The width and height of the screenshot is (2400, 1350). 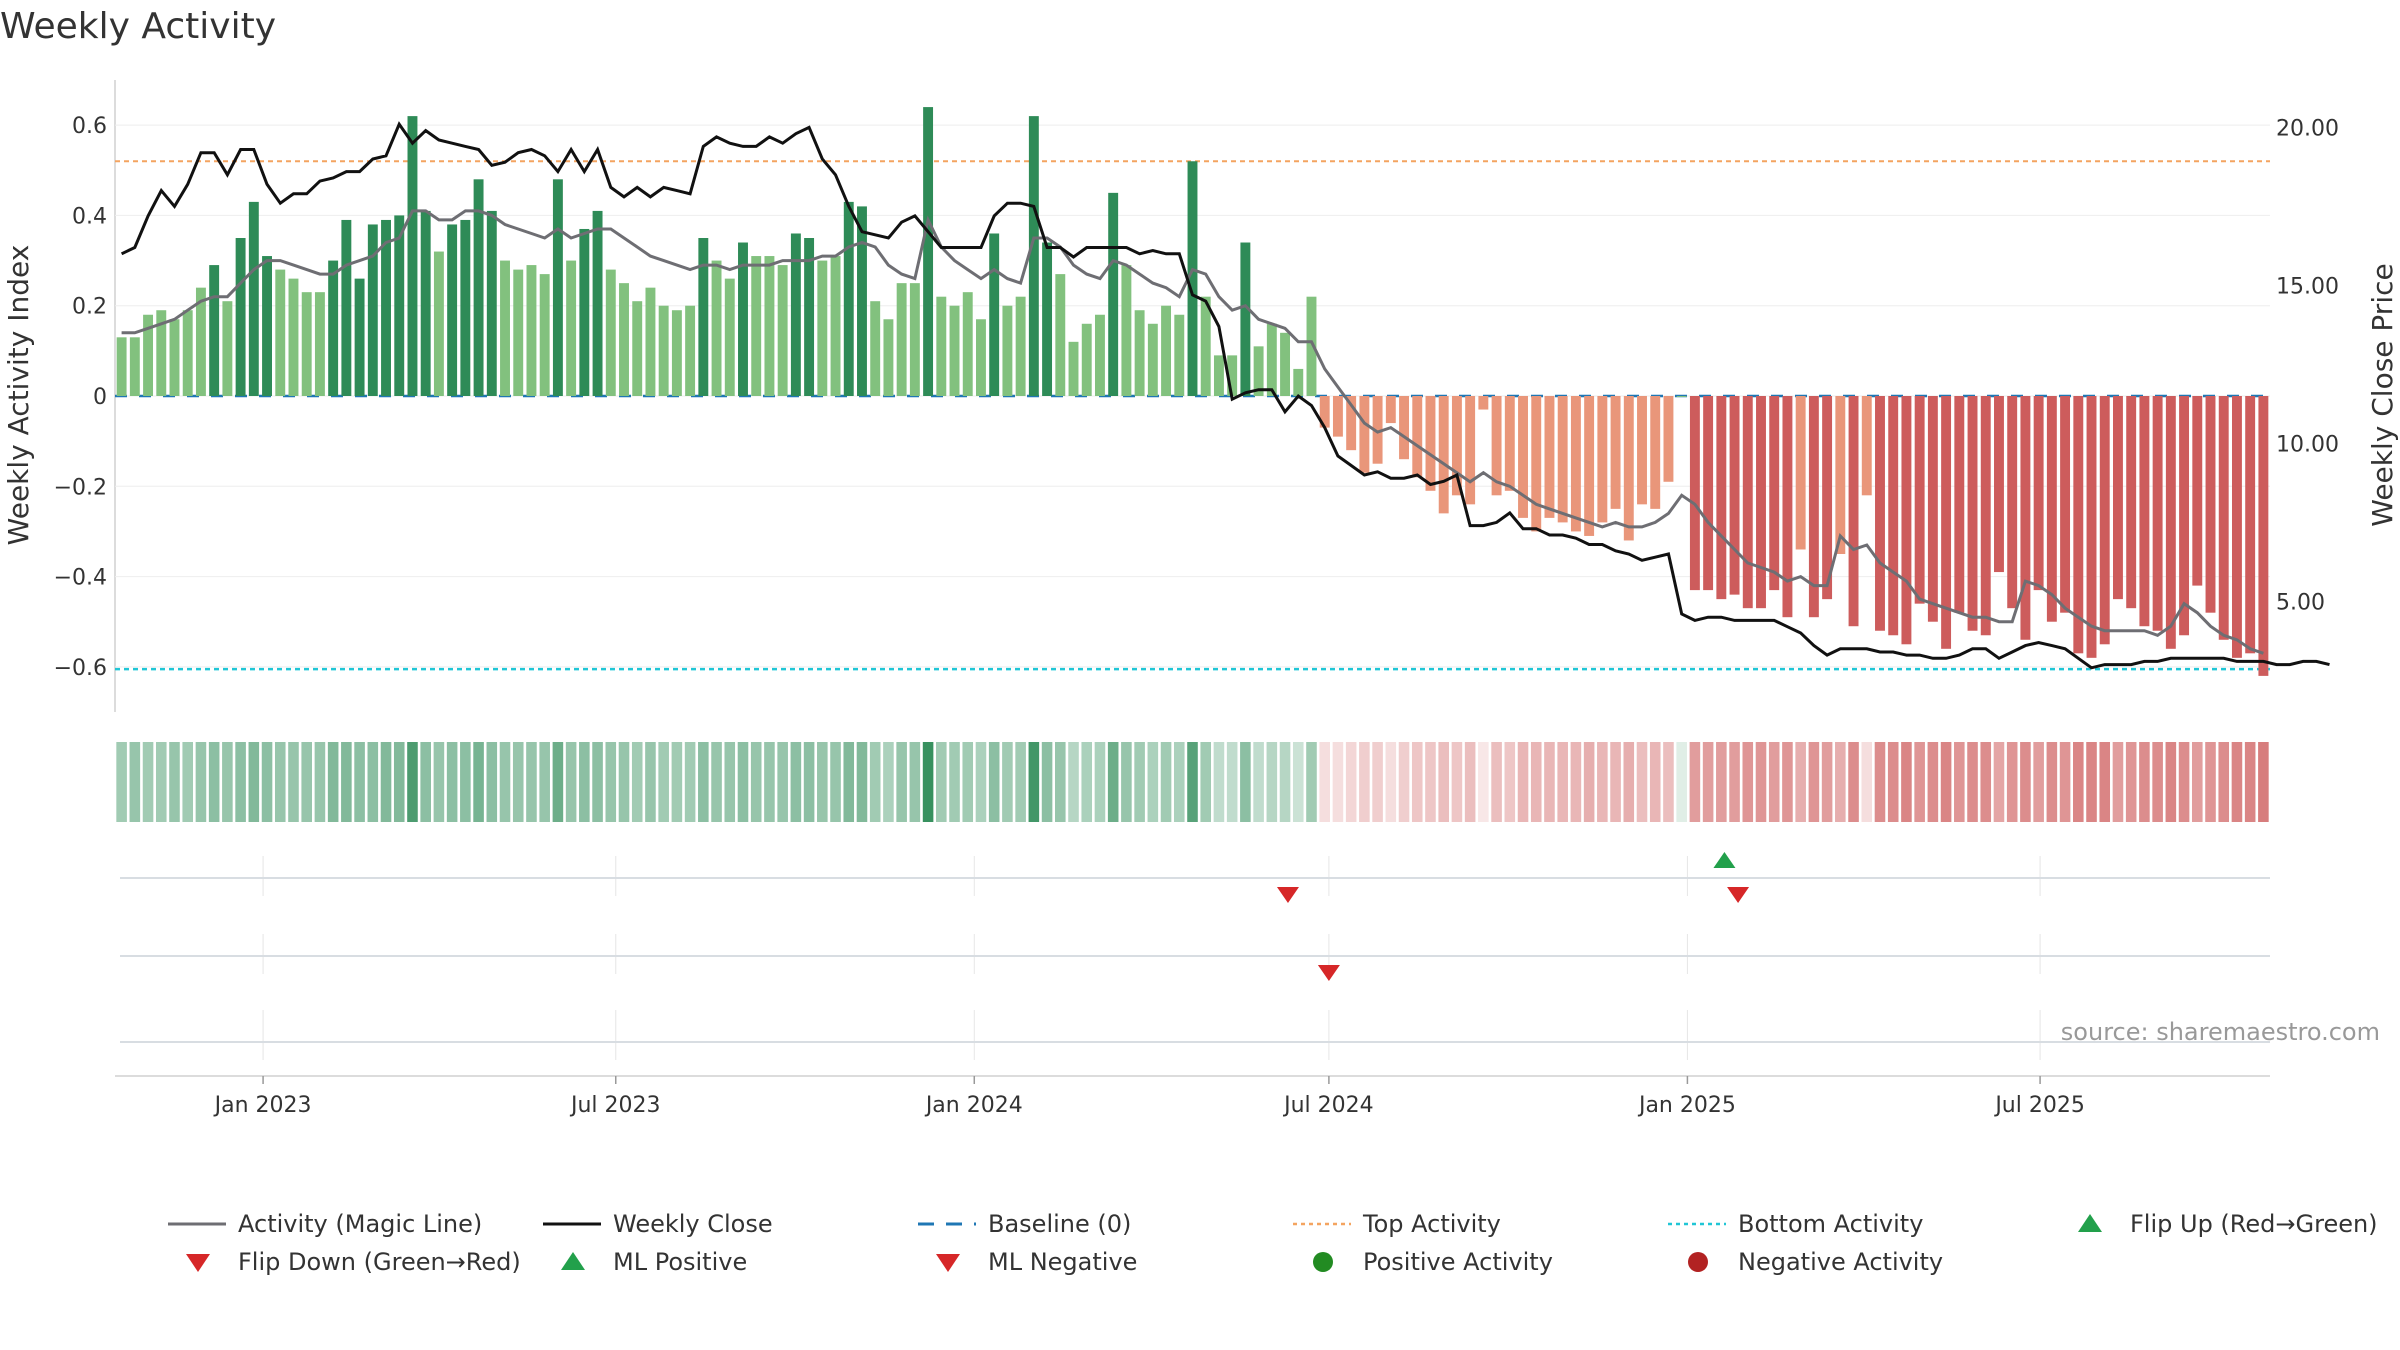 What do you see at coordinates (80, 487) in the screenshot?
I see `y-tick-label: −0.2` at bounding box center [80, 487].